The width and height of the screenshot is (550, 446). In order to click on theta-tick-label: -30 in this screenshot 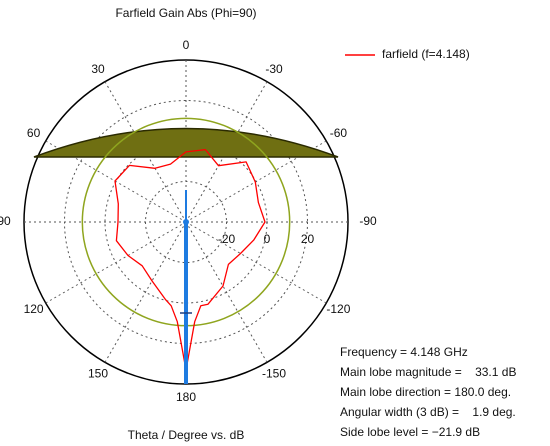, I will do `click(274, 69)`.